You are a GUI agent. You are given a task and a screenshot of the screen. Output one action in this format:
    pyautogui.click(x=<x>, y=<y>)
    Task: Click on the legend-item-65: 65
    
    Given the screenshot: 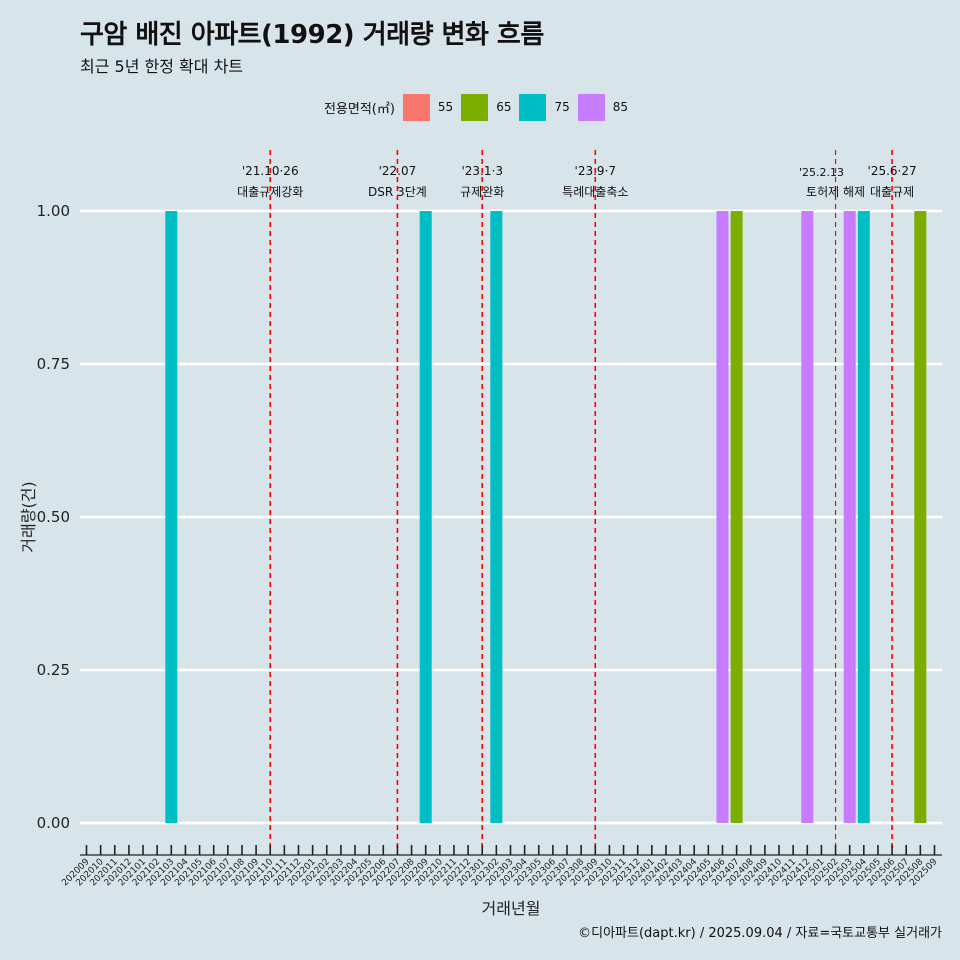 What is the action you would take?
    pyautogui.click(x=486, y=107)
    